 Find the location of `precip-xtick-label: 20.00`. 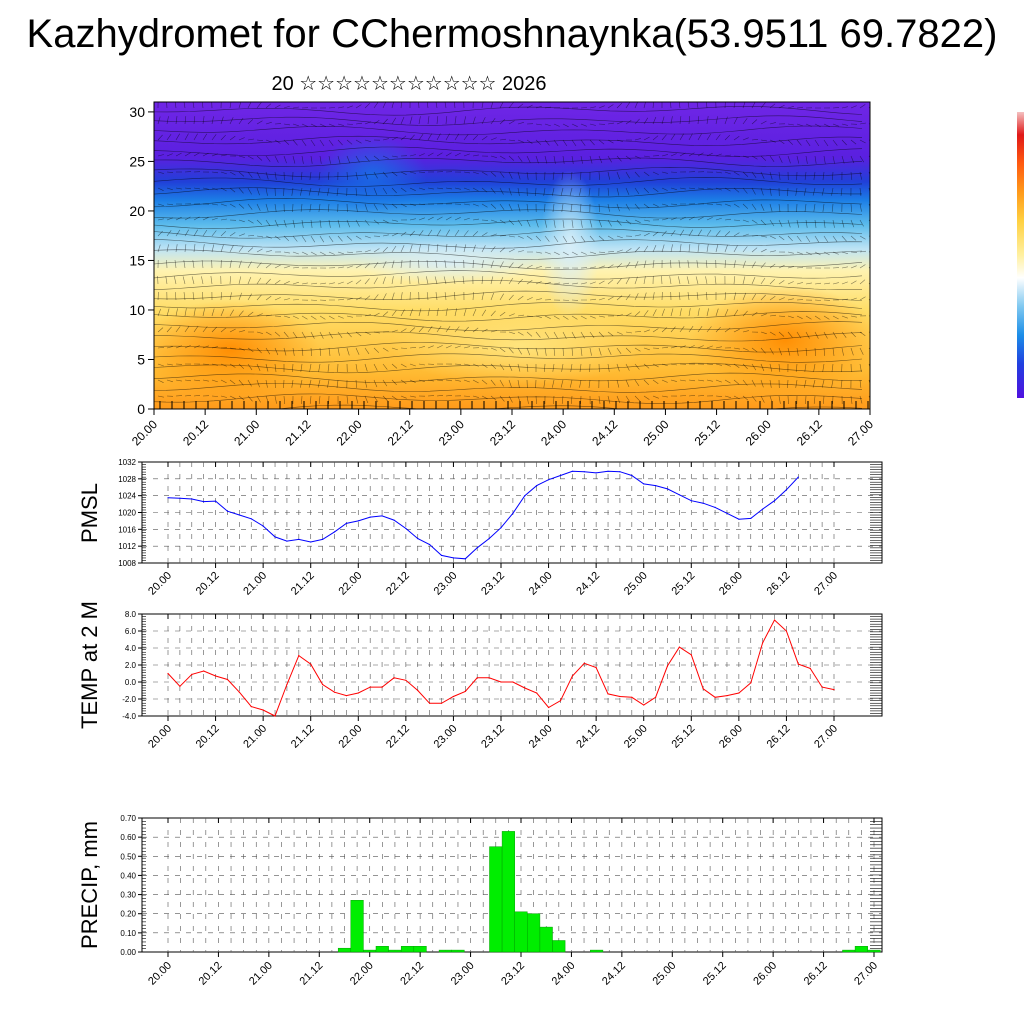

precip-xtick-label: 20.00 is located at coordinates (160, 974).